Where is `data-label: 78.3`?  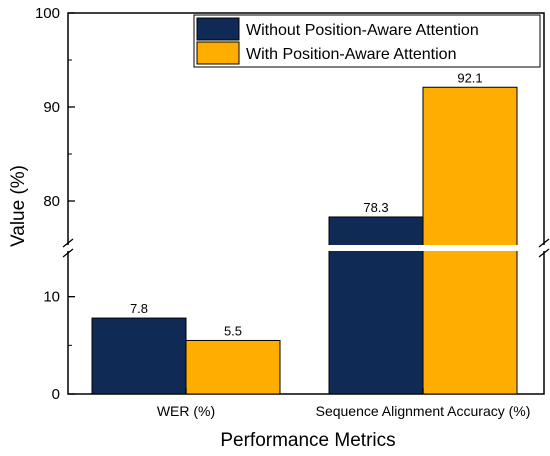 data-label: 78.3 is located at coordinates (375, 207).